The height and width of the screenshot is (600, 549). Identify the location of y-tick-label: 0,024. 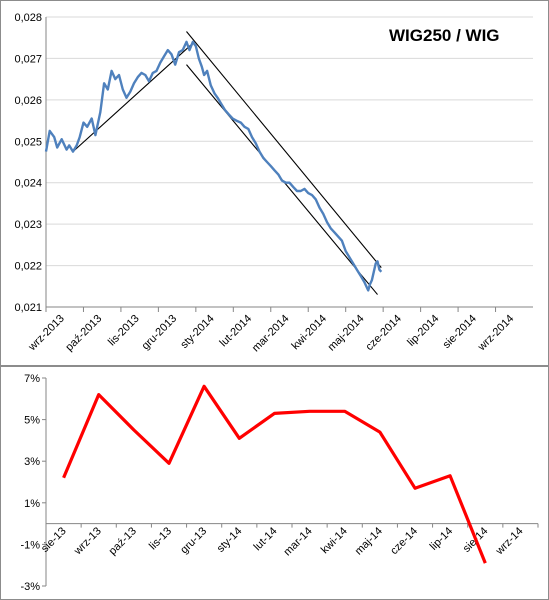
(28, 184).